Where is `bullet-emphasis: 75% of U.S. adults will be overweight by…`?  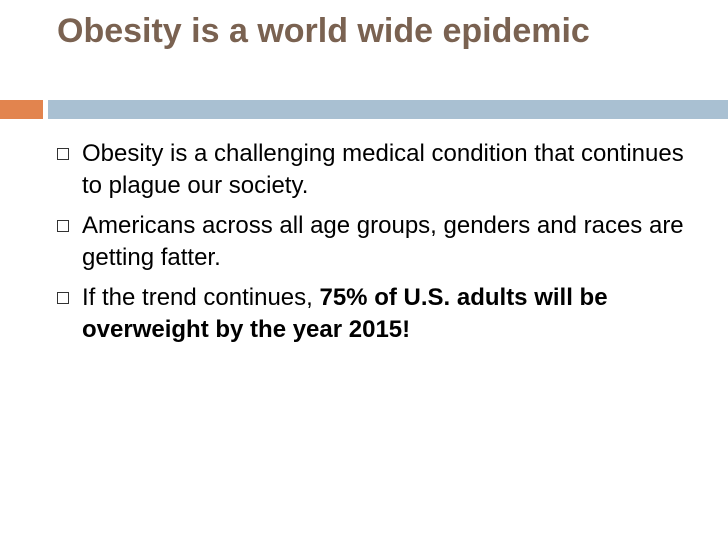 bullet-emphasis: 75% of U.S. adults will be overweight by… is located at coordinates (345, 313).